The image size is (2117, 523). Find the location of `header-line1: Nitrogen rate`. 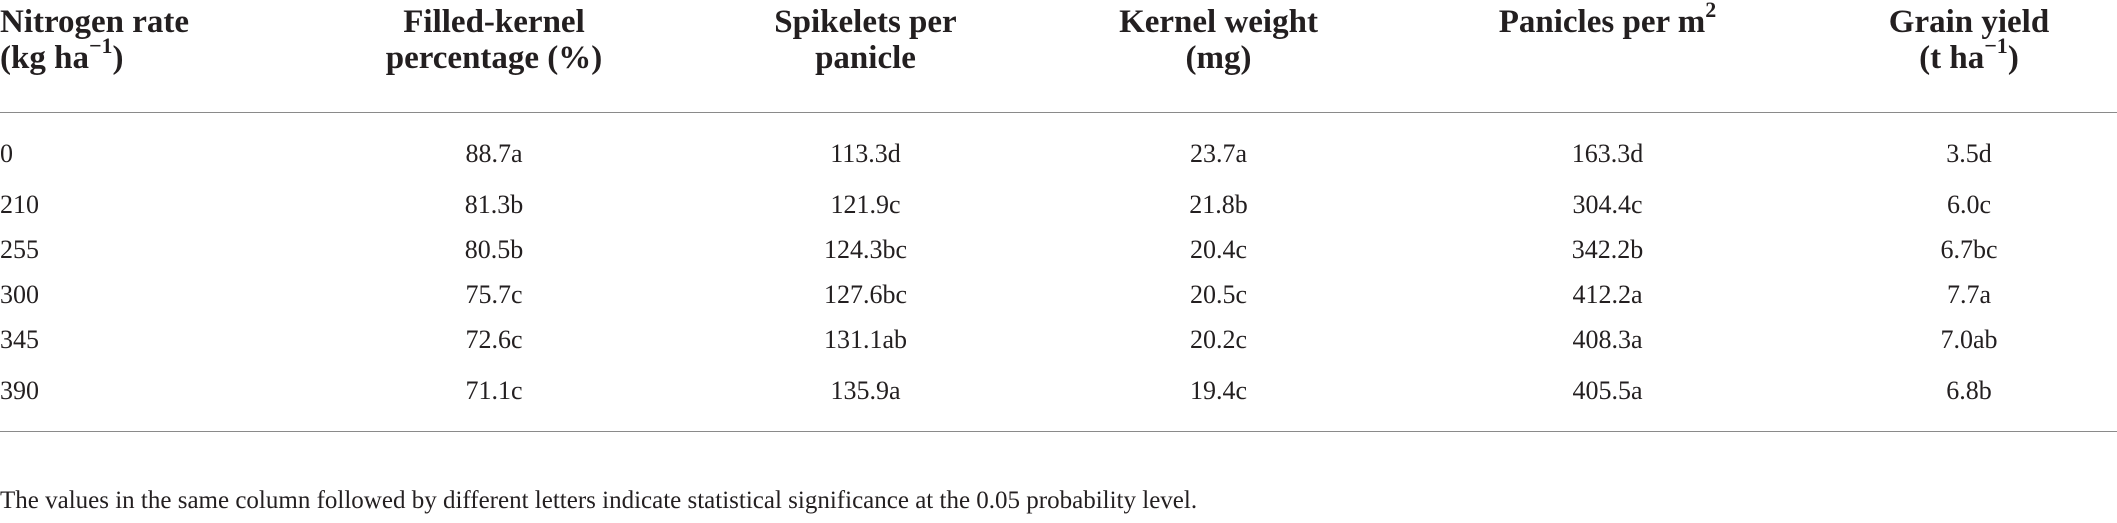

header-line1: Nitrogen rate is located at coordinates (95, 22).